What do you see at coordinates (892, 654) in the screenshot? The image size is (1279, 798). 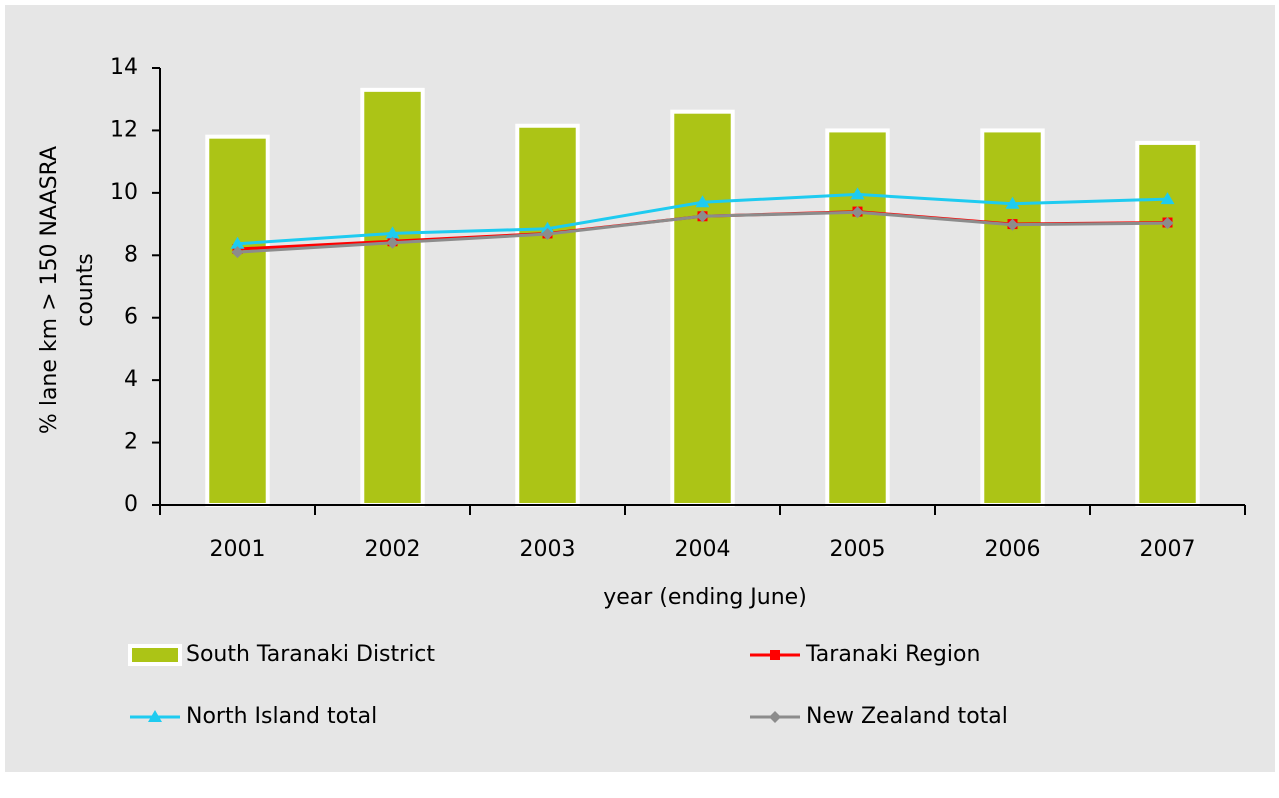 I see `legend-label: Taranaki Region` at bounding box center [892, 654].